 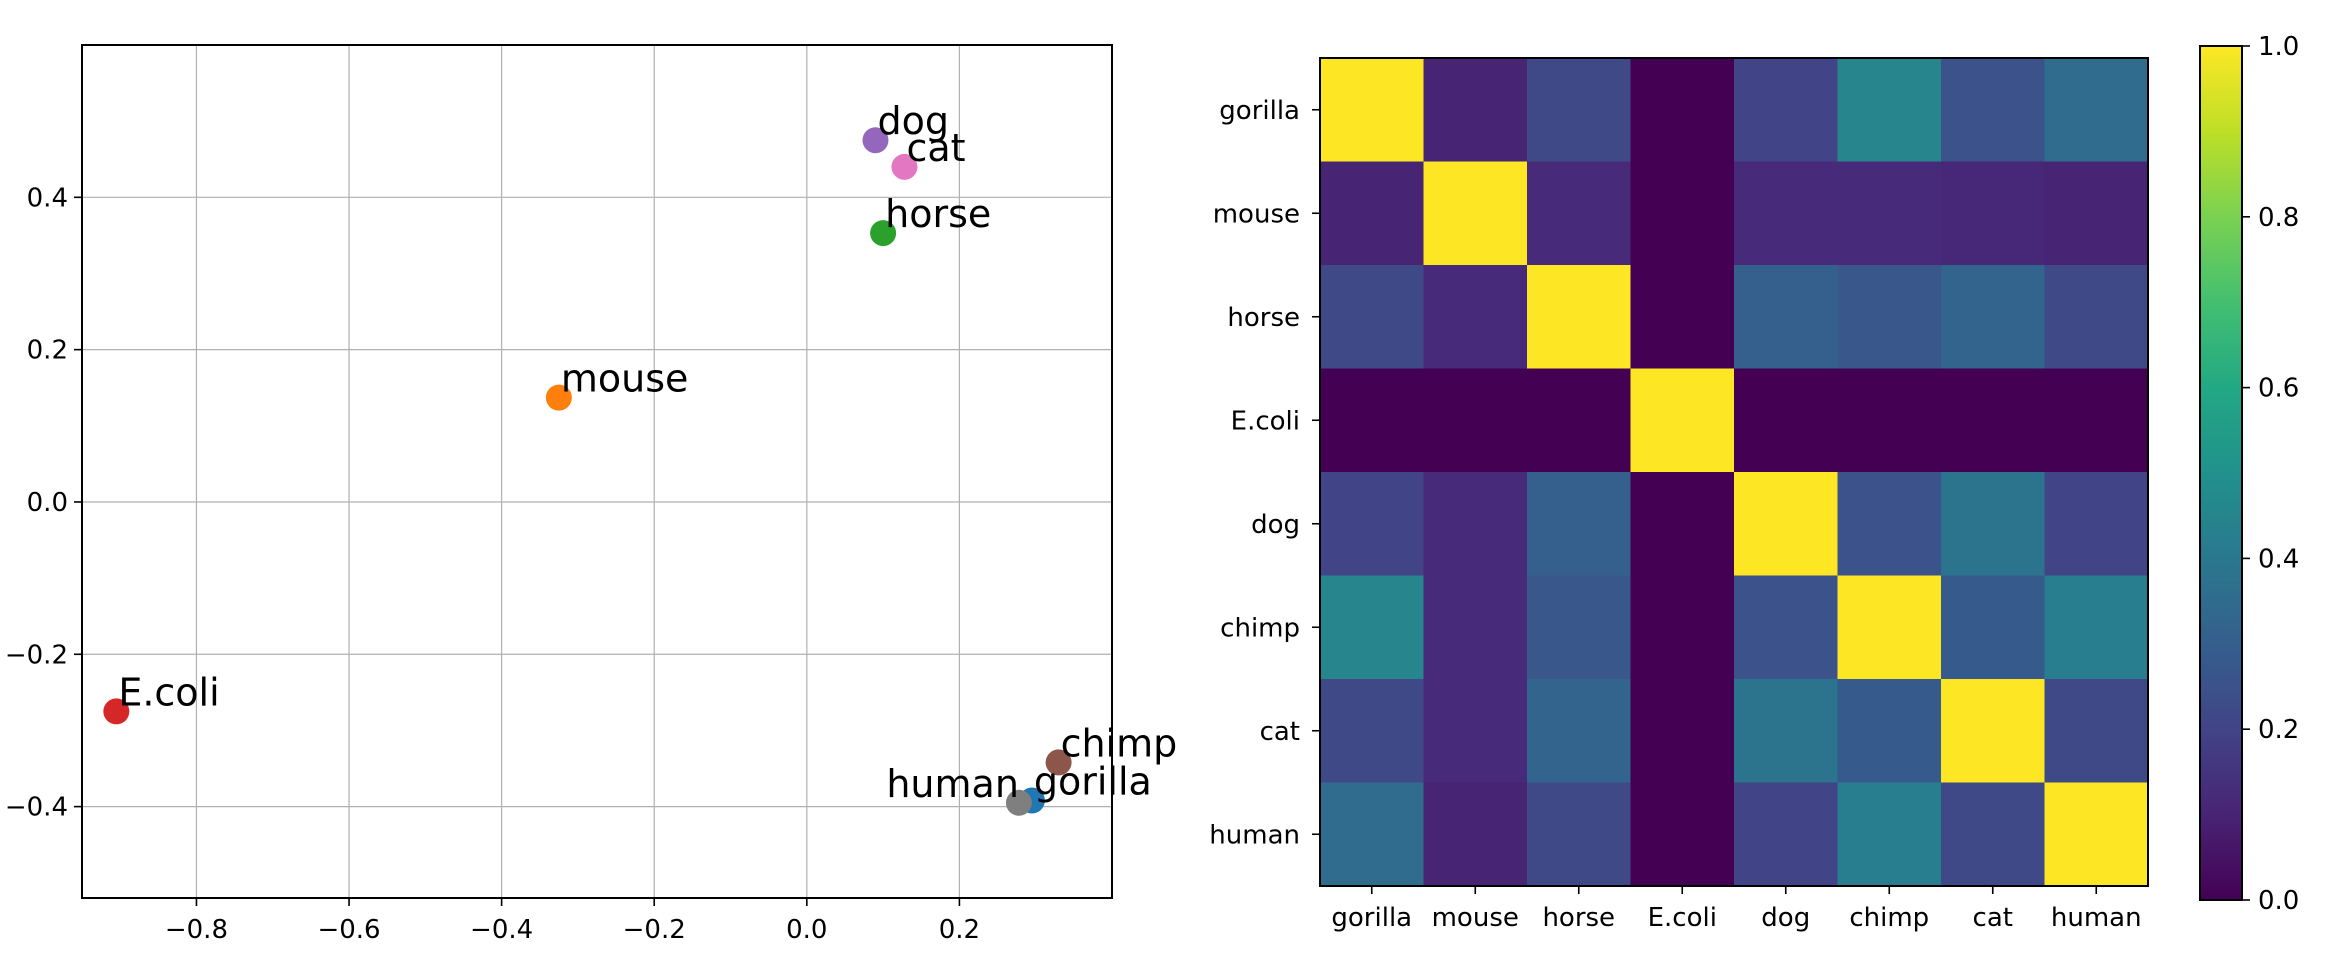 What do you see at coordinates (348, 930) in the screenshot?
I see `x-tick-label: −0.6` at bounding box center [348, 930].